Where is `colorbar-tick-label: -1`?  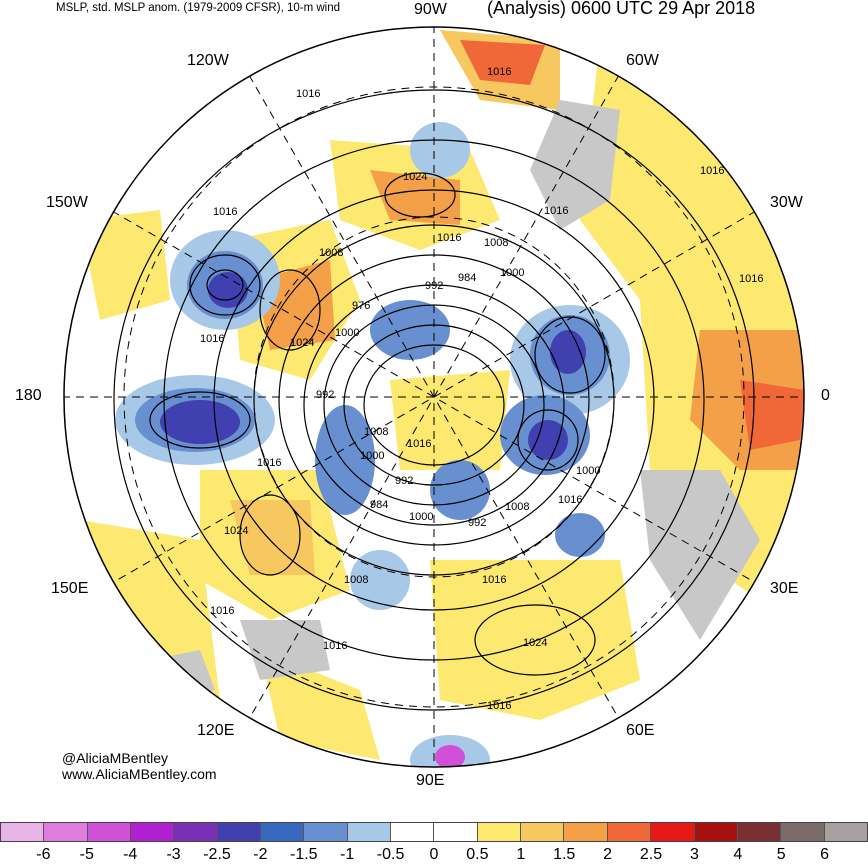 colorbar-tick-label: -1 is located at coordinates (347, 854).